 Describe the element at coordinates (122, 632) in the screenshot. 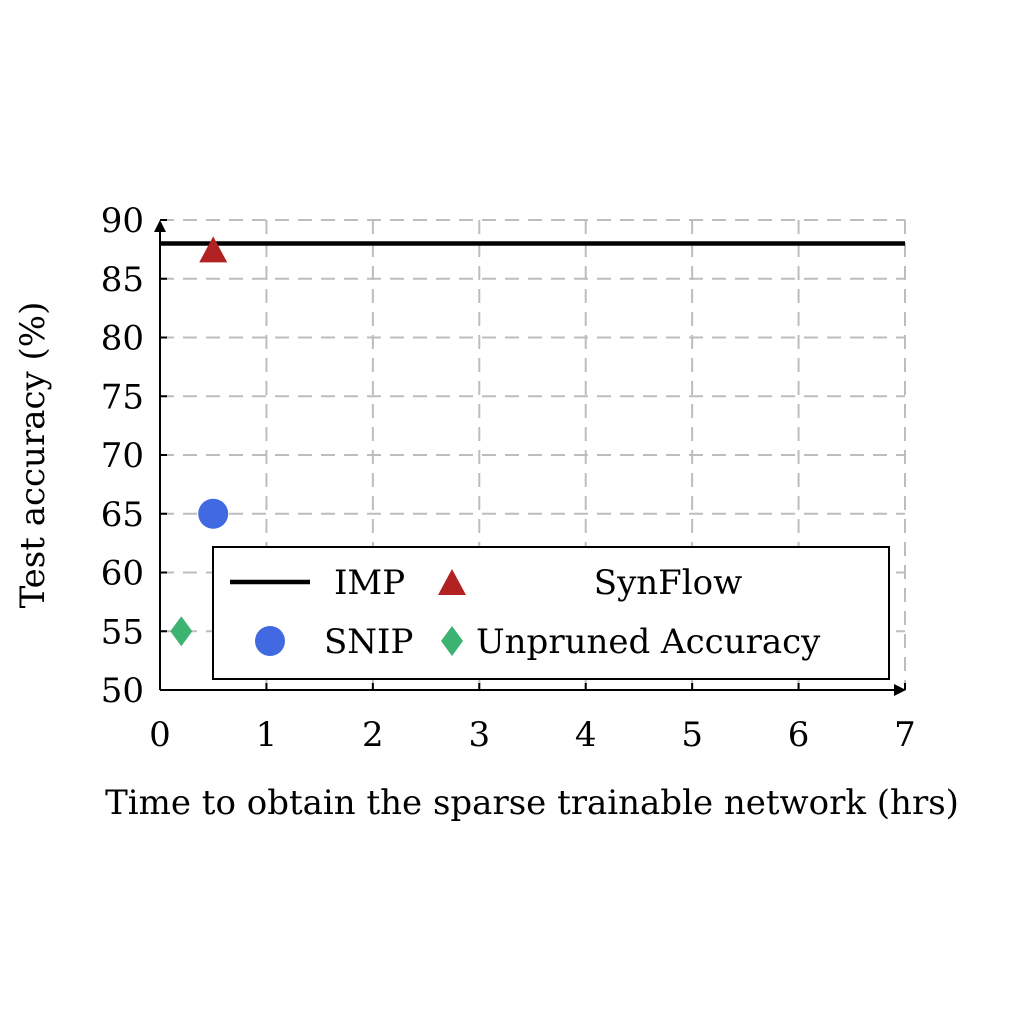

I see `y-tick-label: 55` at that location.